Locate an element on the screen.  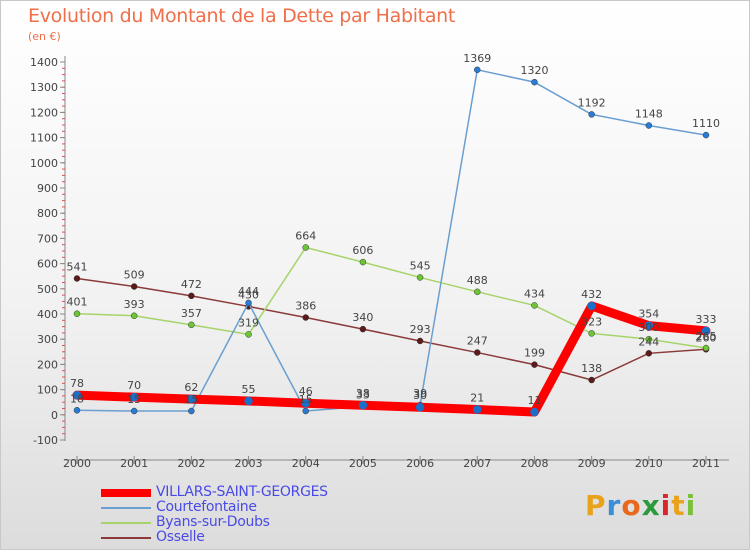
data-label: 300 is located at coordinates (648, 327).